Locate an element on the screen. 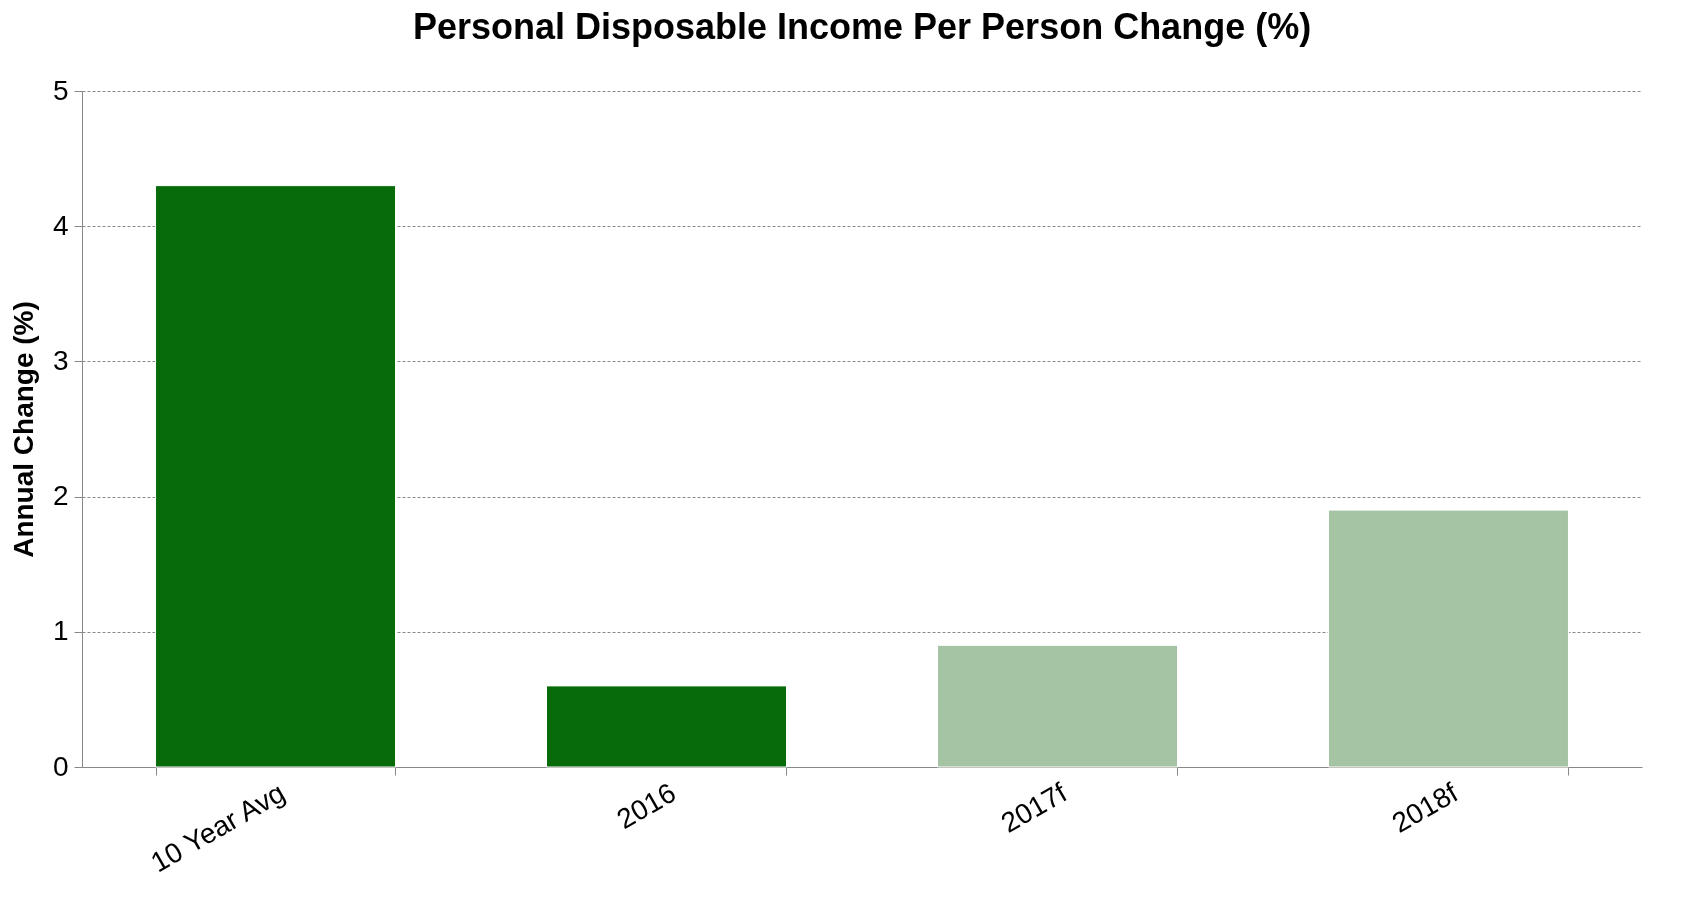 Image resolution: width=1700 pixels, height=906 pixels. x-tick-label: 2016 is located at coordinates (646, 805).